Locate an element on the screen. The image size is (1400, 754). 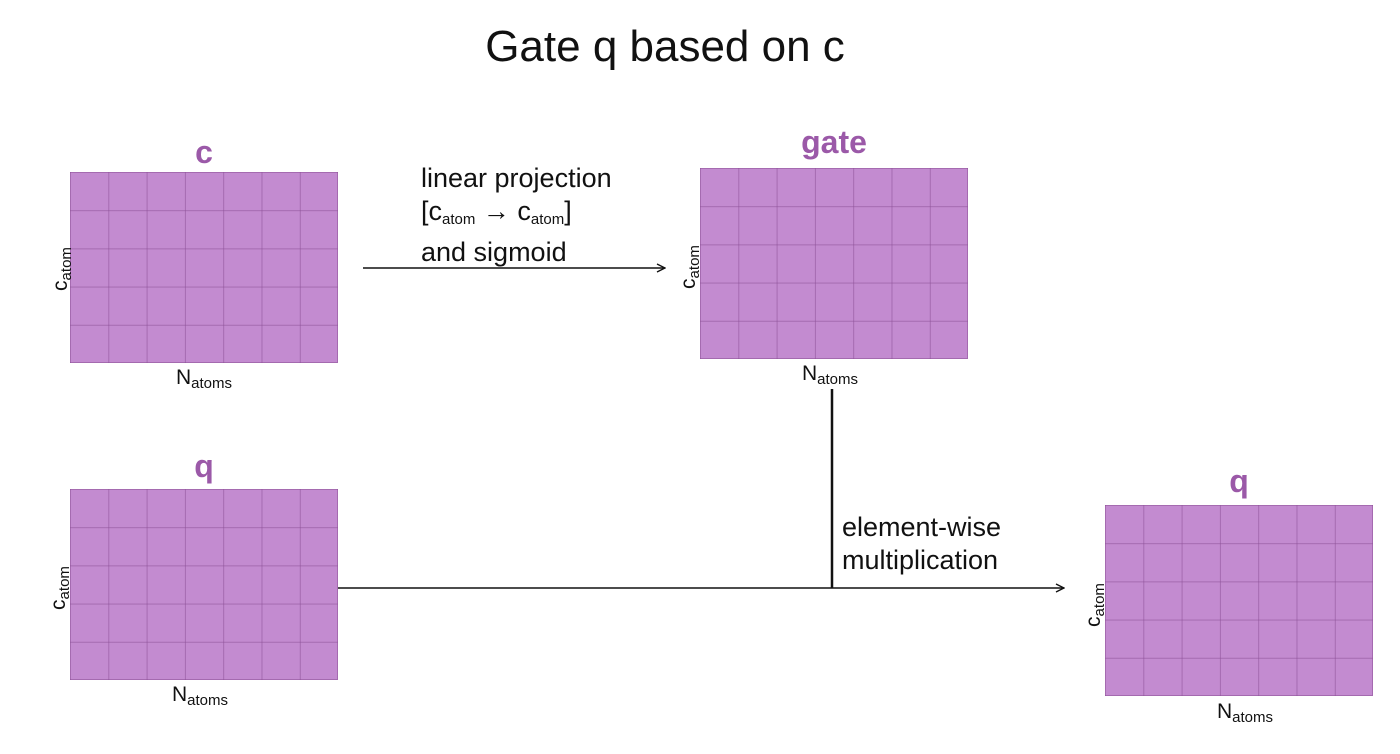
matrix-c-label: c is located at coordinates (204, 152).